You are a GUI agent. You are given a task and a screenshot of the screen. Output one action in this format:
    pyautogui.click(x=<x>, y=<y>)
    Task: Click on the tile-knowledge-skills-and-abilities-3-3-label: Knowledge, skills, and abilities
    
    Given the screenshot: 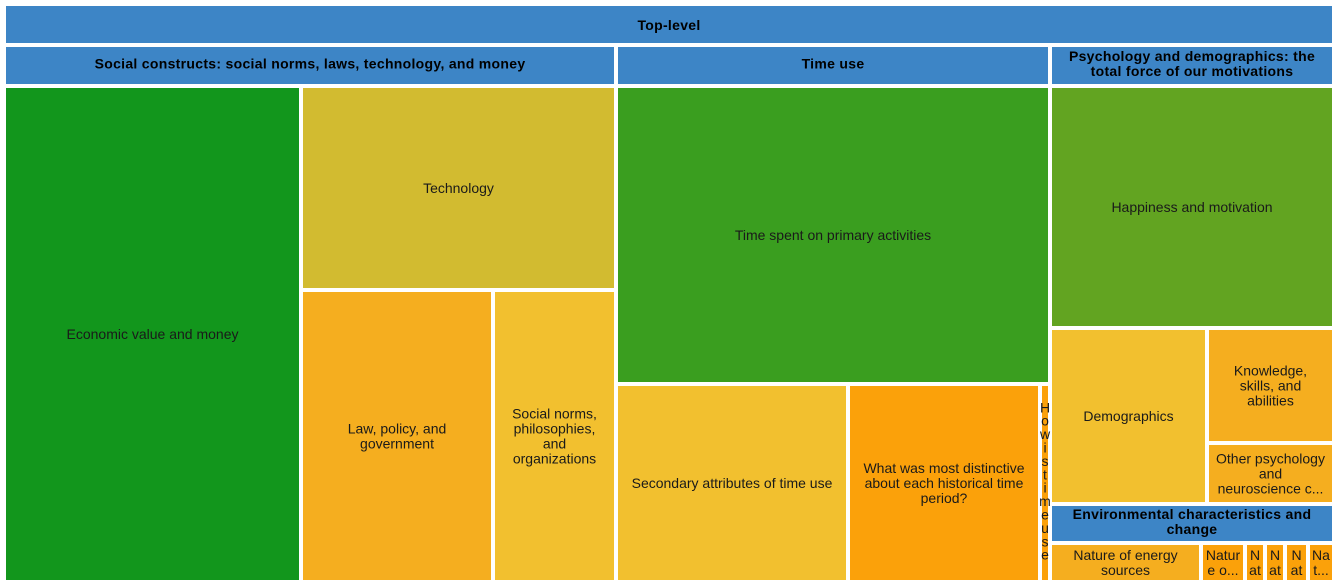 What is the action you would take?
    pyautogui.click(x=1270, y=386)
    